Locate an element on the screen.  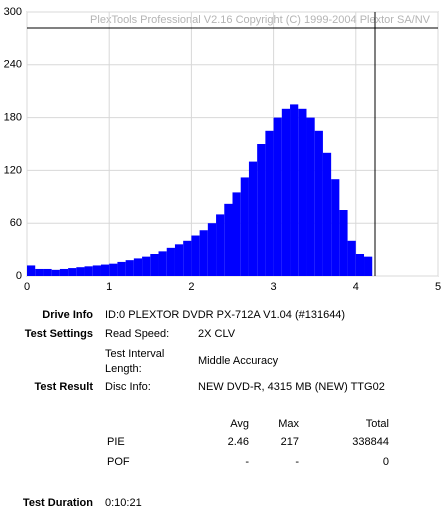
x-tick-label: 3 is located at coordinates (274, 287).